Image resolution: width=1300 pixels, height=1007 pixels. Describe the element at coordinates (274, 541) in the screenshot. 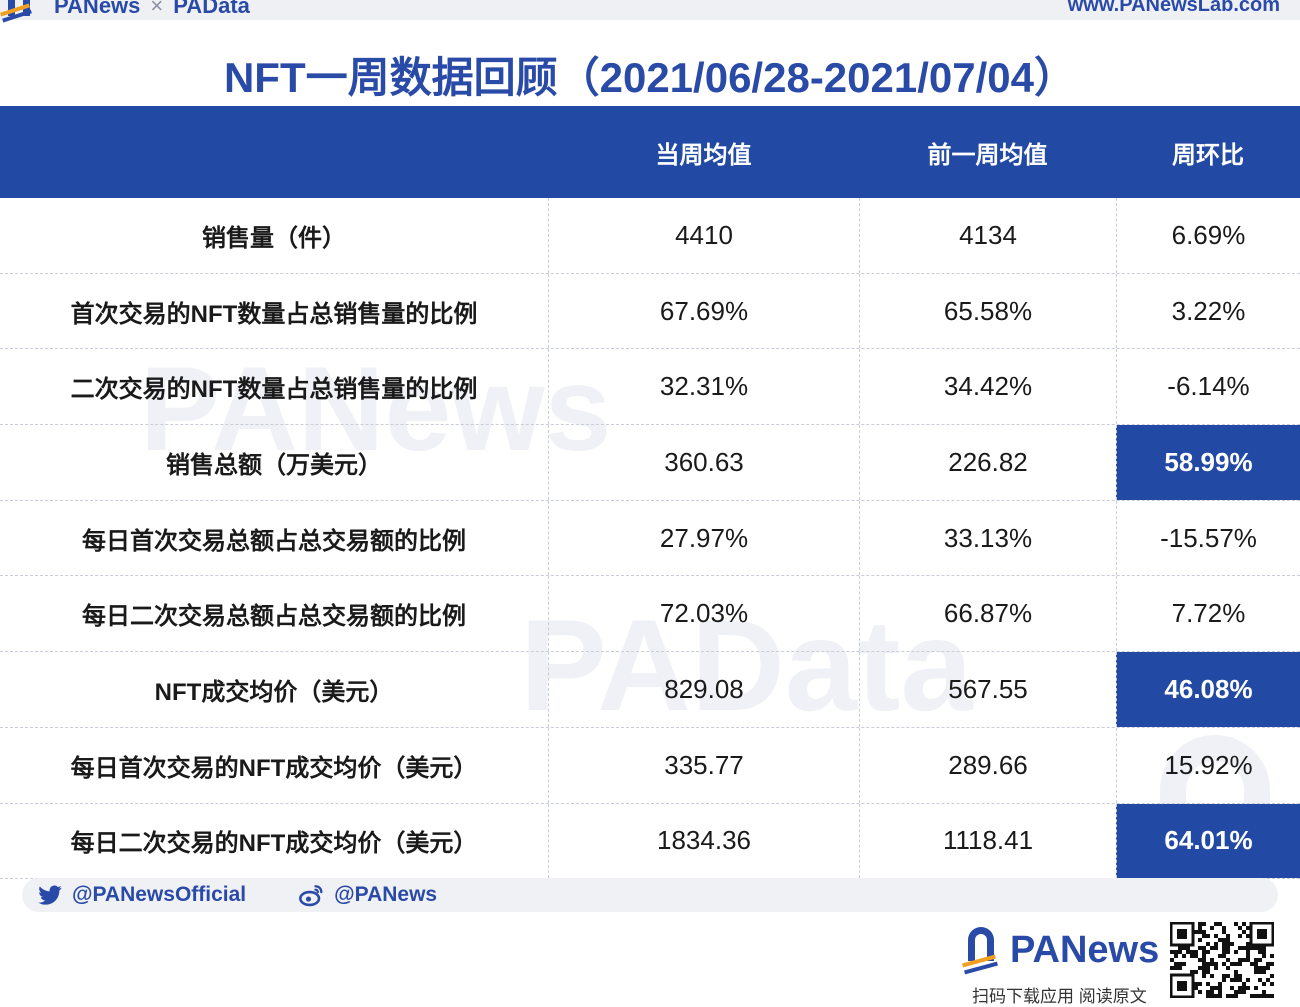

I see `row-label: 每日首次交易总额占总交易额的比例` at that location.